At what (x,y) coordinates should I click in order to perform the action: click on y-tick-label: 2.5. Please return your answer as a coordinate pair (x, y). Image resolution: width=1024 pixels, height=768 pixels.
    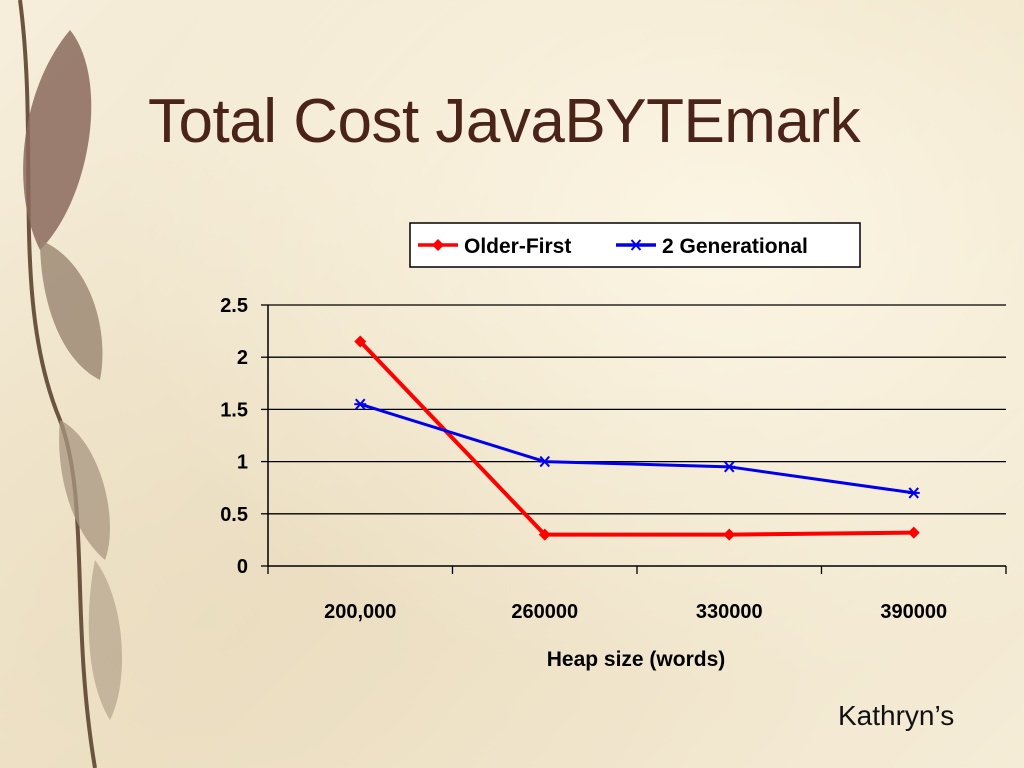
    Looking at the image, I should click on (234, 306).